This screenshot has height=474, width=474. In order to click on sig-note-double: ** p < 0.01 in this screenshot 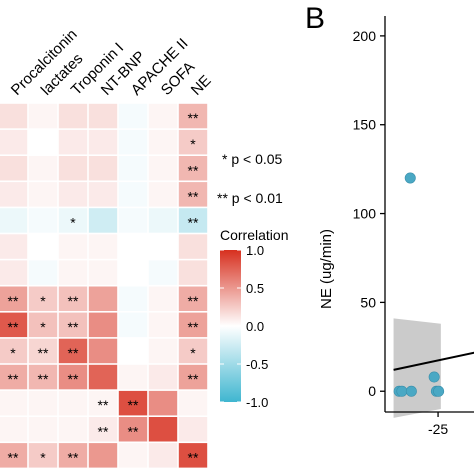, I will do `click(250, 198)`.